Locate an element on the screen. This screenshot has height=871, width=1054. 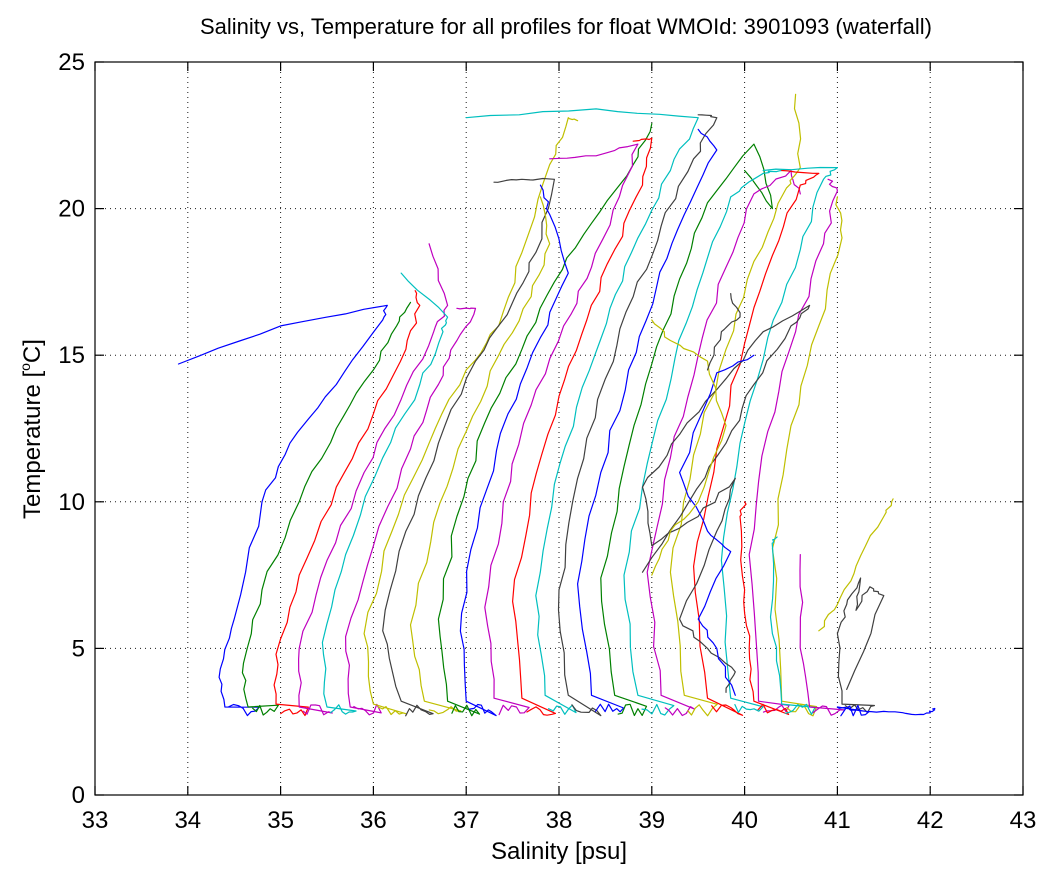
x-tick-label: 33 is located at coordinates (95, 820).